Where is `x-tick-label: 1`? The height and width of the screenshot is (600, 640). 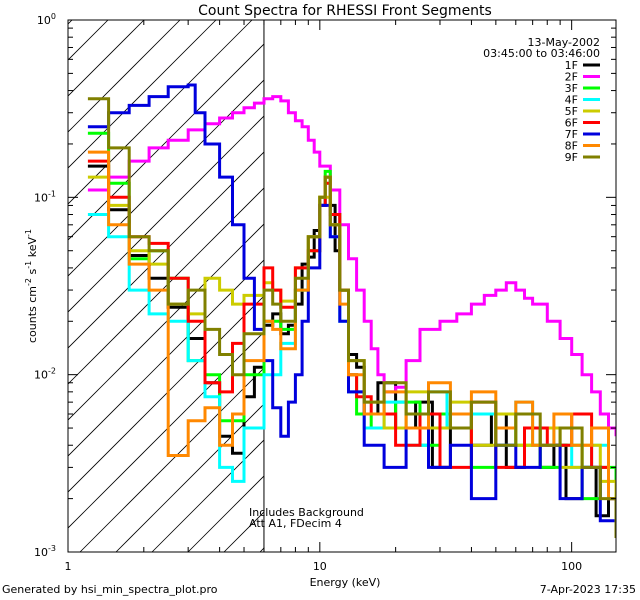 x-tick-label: 1 is located at coordinates (68, 566).